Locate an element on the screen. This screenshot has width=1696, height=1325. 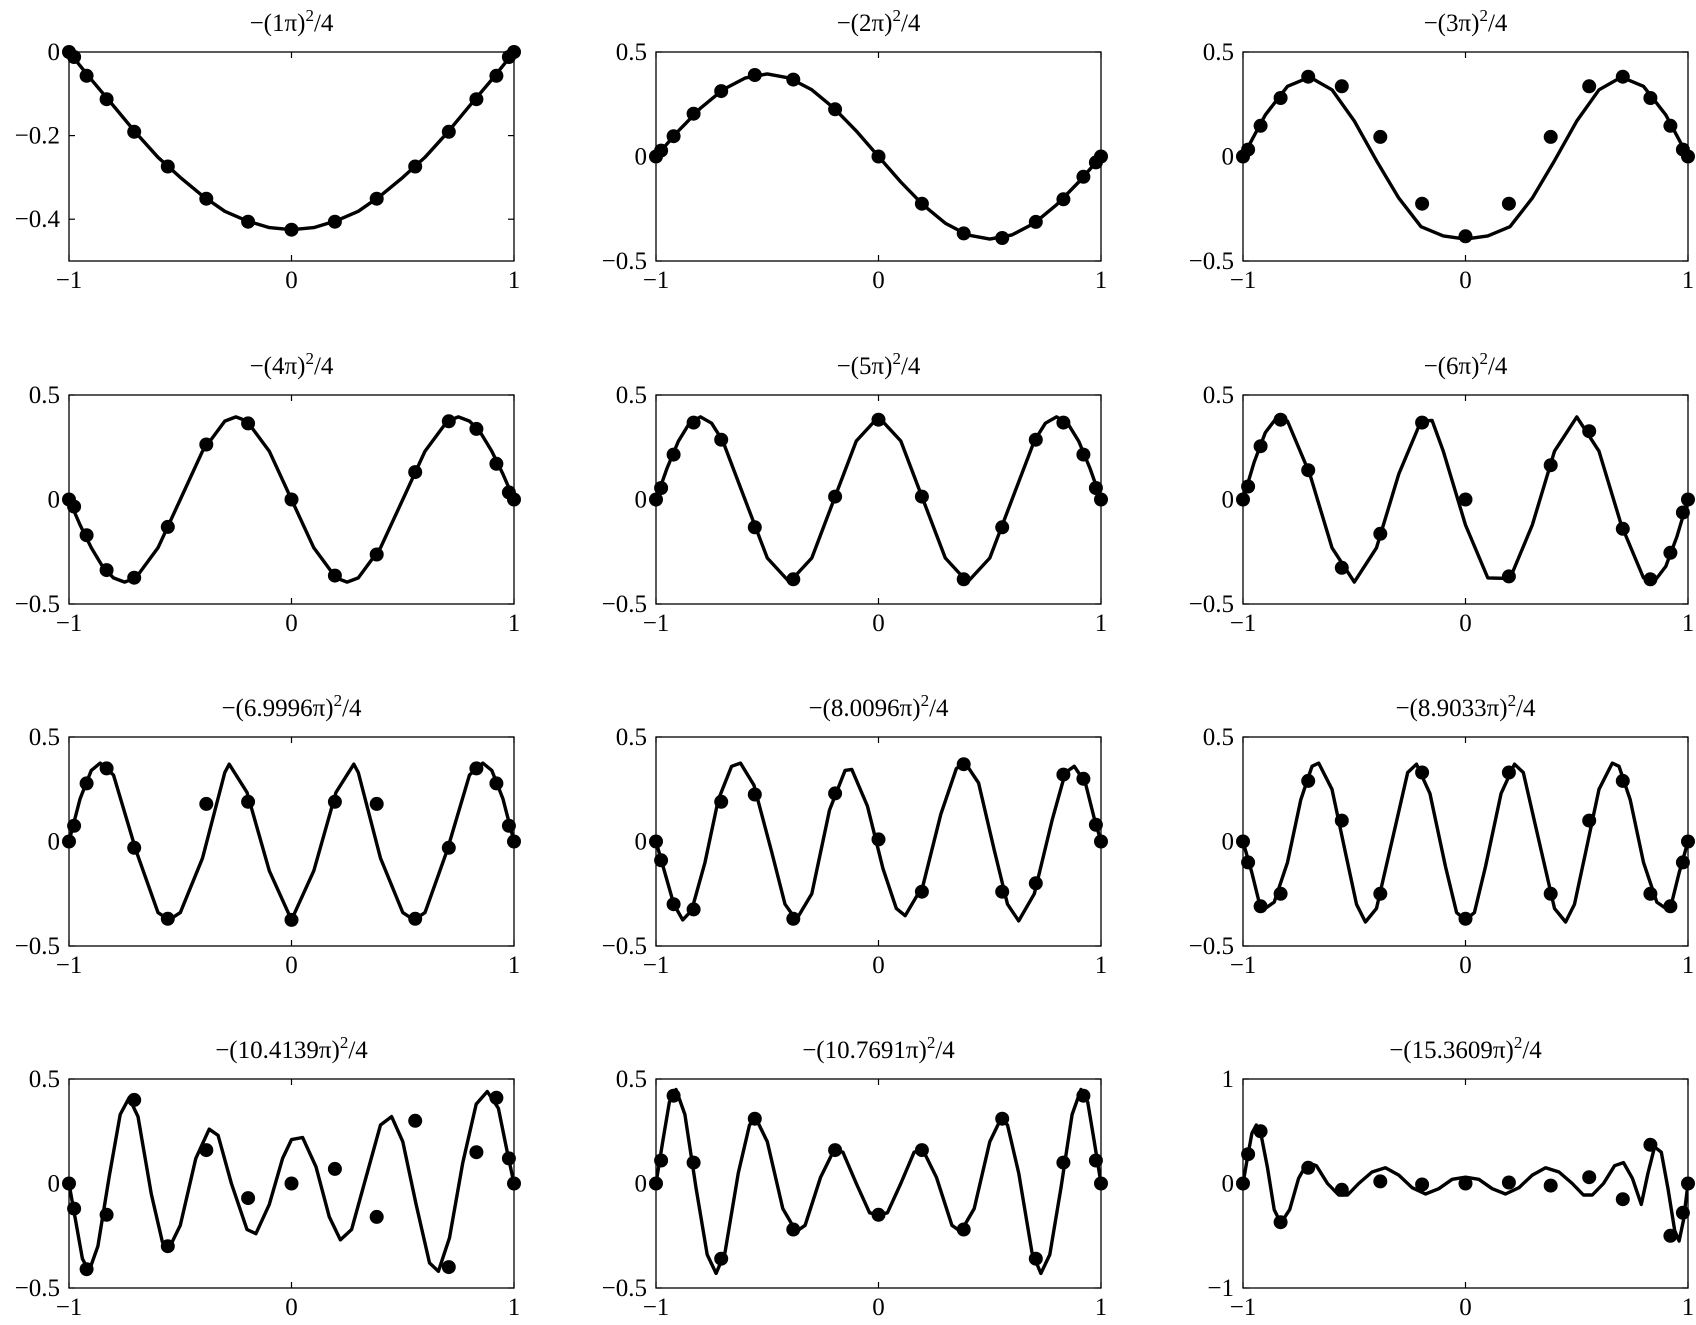
x-tick-label: −1 is located at coordinates (656, 965).